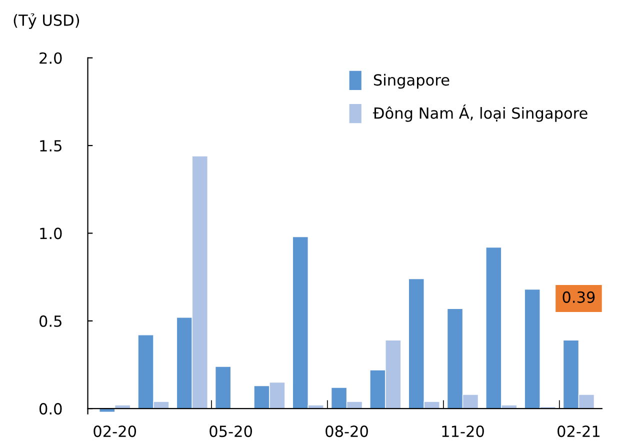 This screenshot has height=445, width=627. What do you see at coordinates (579, 432) in the screenshot?
I see `x-tick-label: 02-21` at bounding box center [579, 432].